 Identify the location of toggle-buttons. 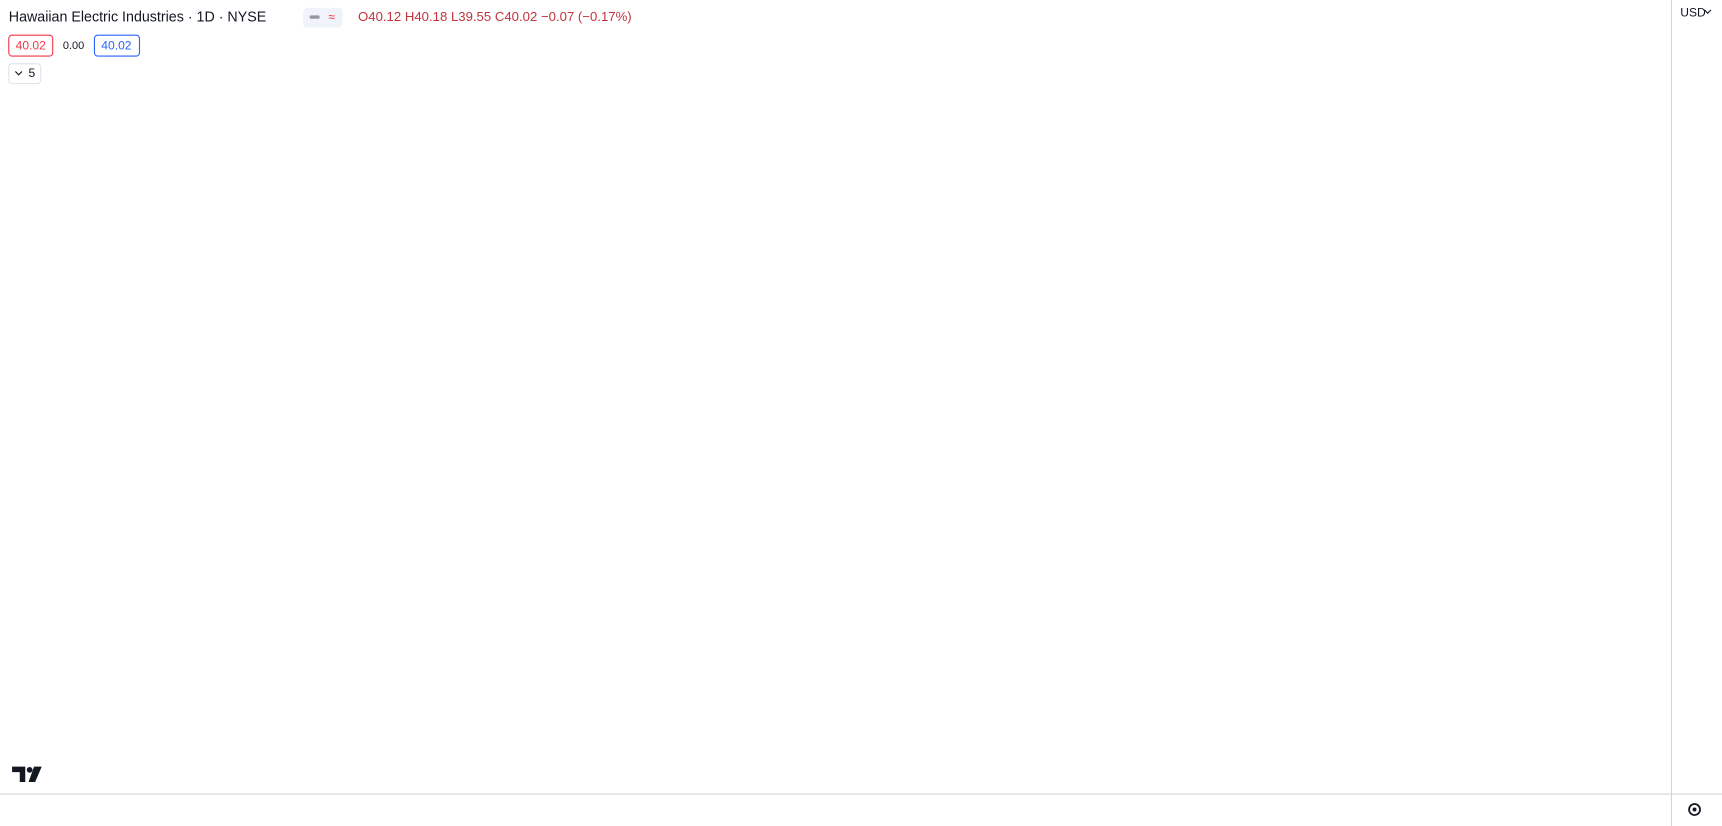
(323, 17).